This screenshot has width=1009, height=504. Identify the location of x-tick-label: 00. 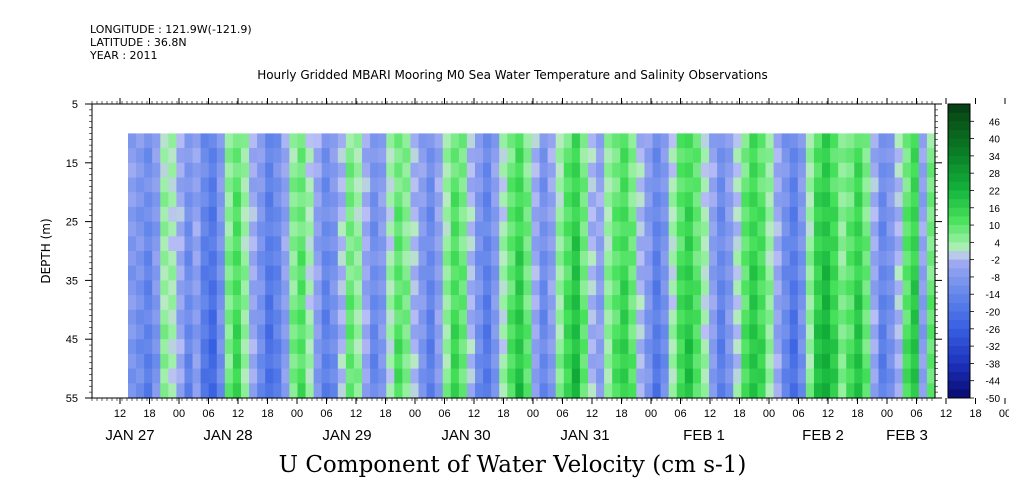
(179, 414).